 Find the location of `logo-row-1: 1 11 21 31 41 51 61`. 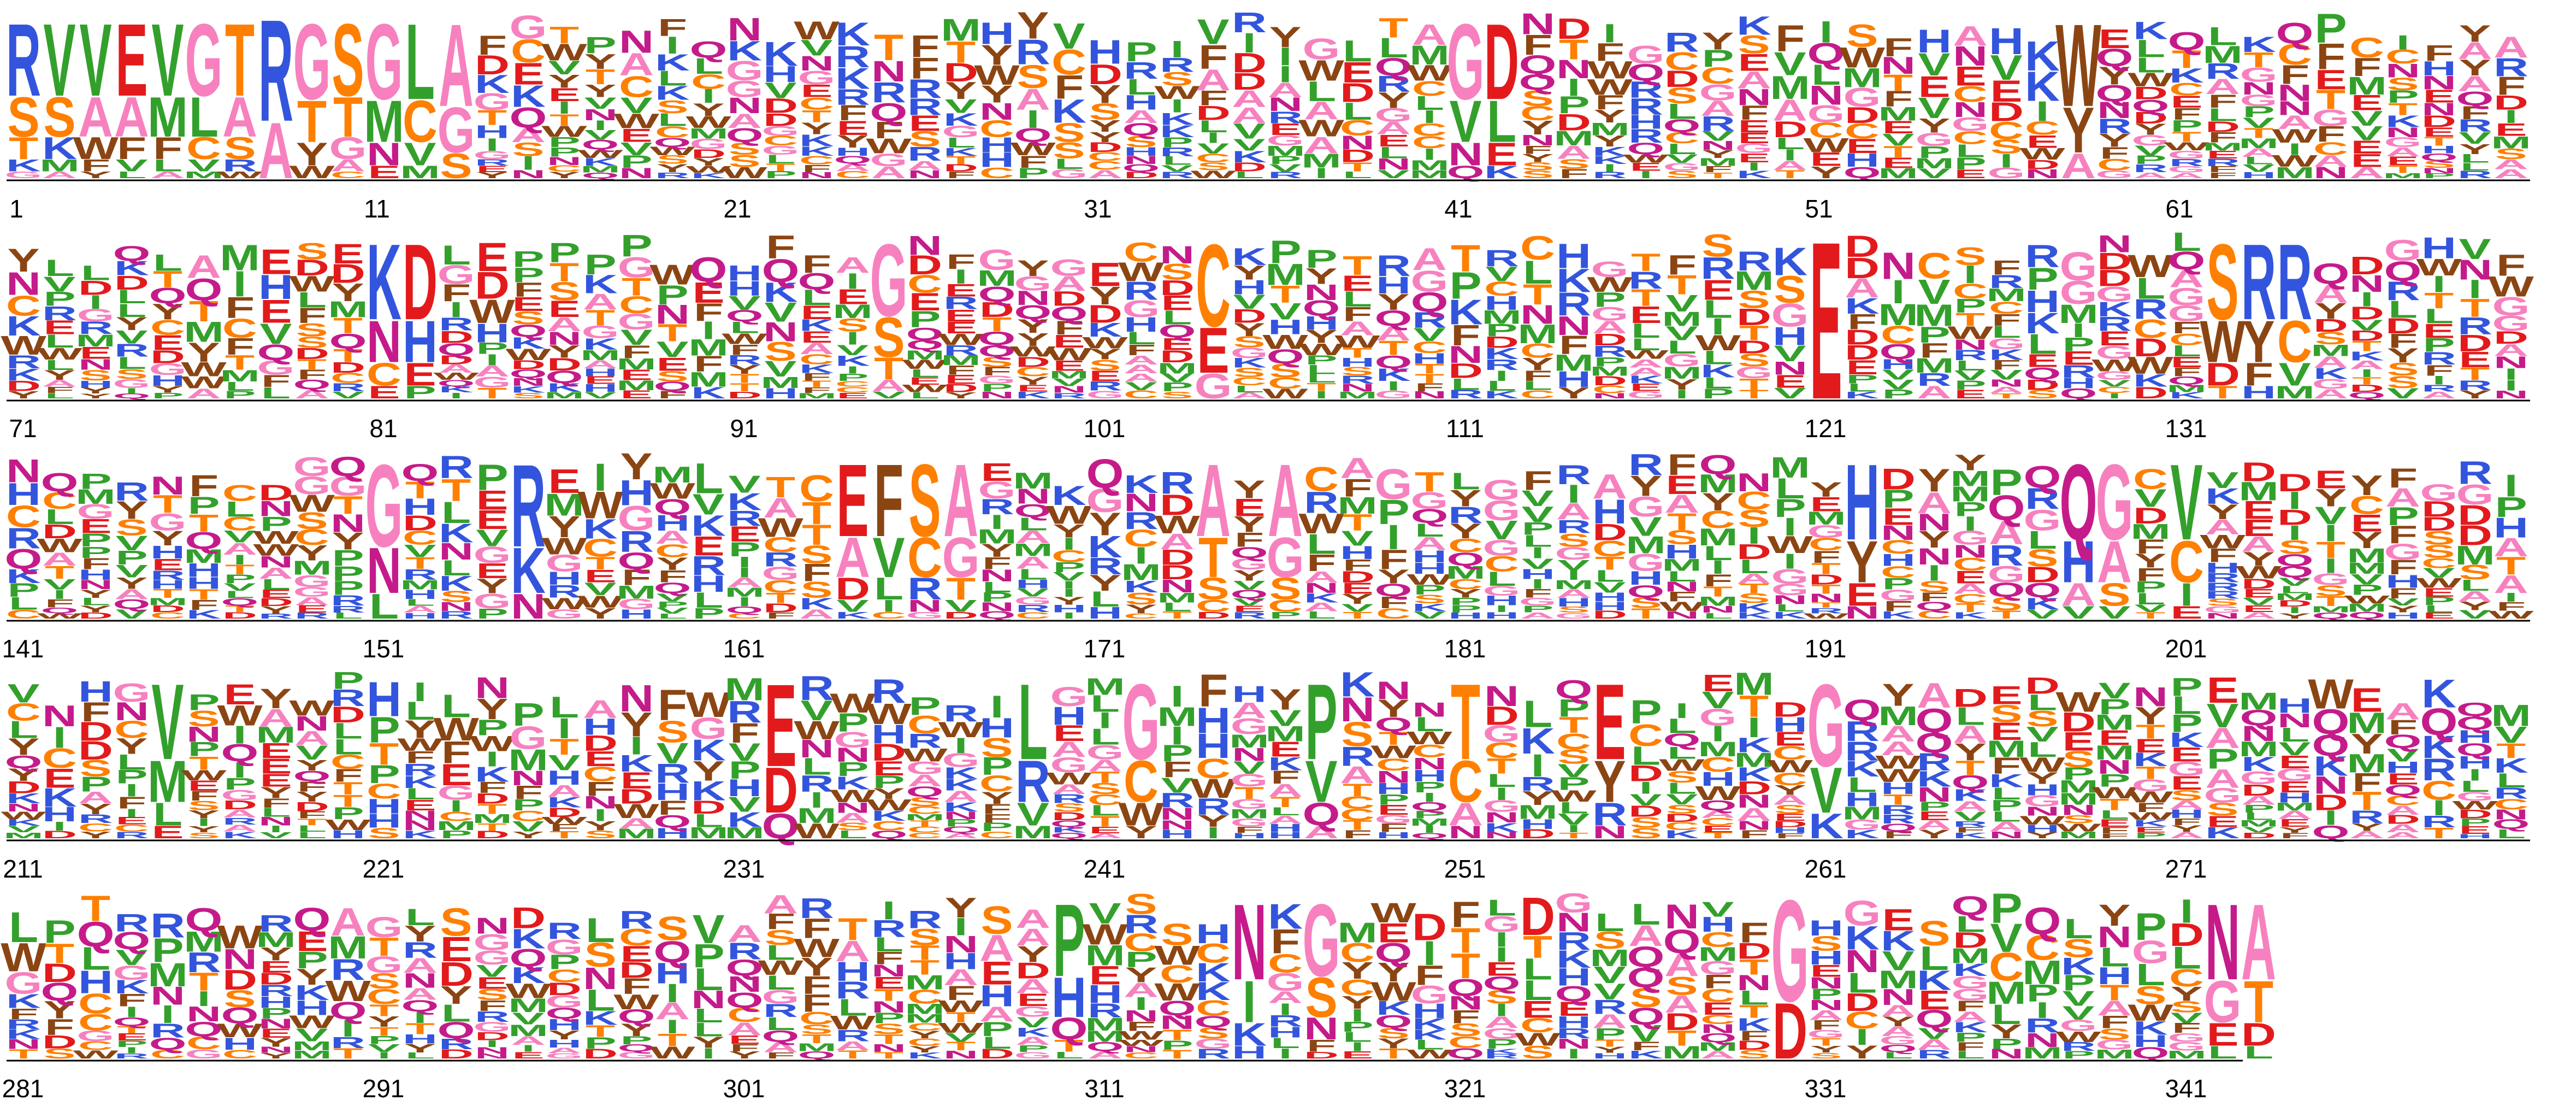

logo-row-1: 1 11 21 31 41 51 61 is located at coordinates (1268, 201).